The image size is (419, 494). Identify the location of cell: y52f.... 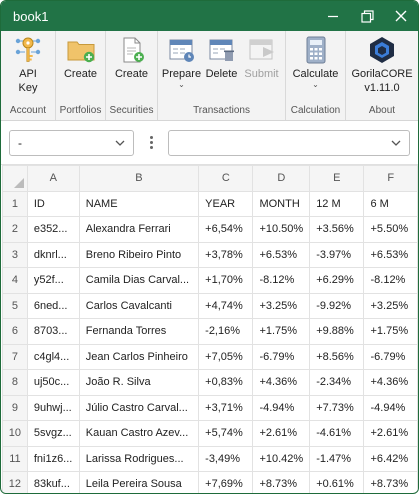
(53, 280).